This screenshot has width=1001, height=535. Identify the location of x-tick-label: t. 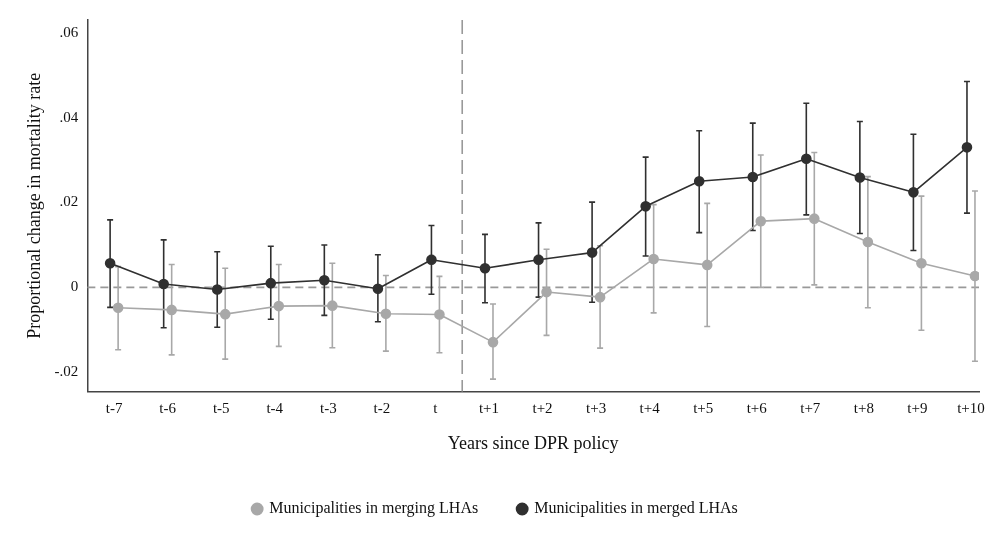
(436, 408).